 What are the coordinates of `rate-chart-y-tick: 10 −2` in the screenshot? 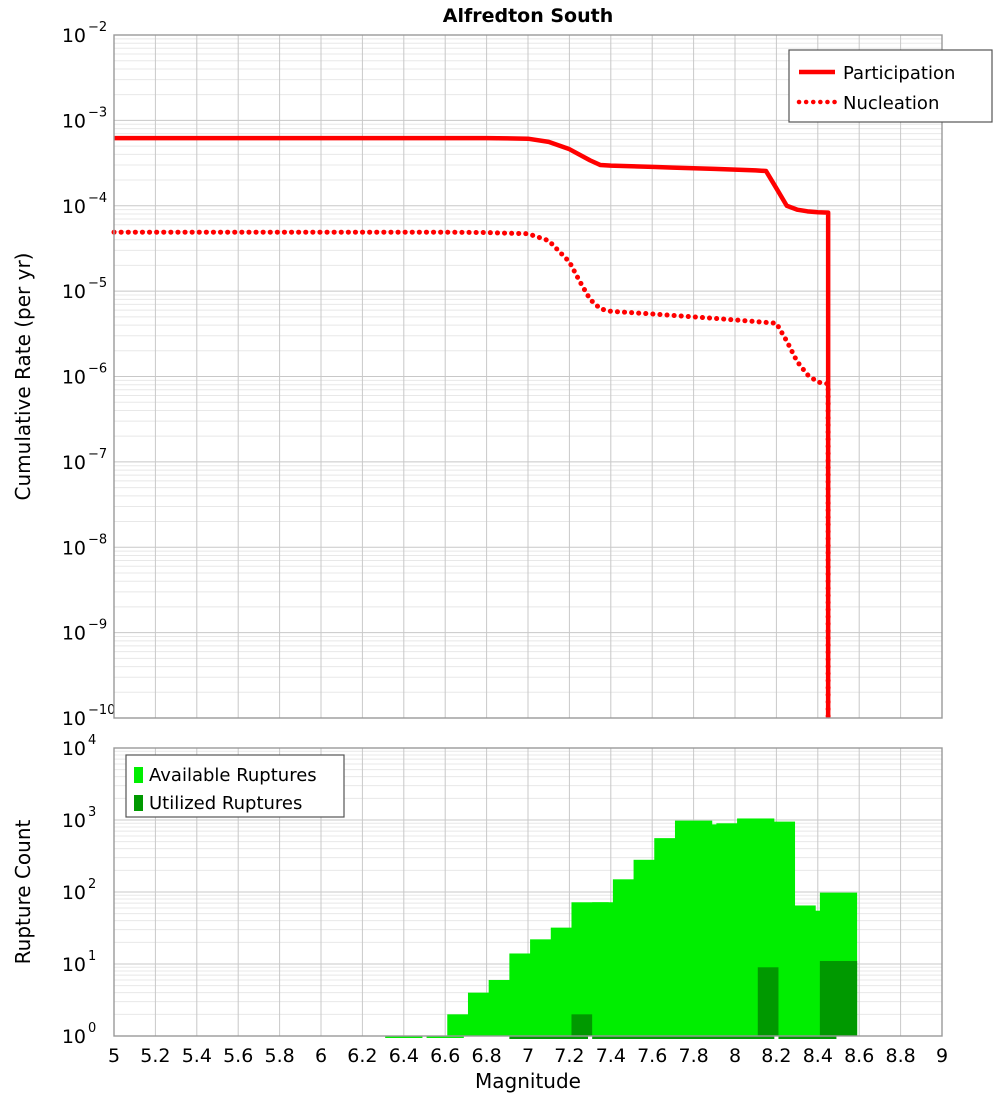 It's located at (84, 33).